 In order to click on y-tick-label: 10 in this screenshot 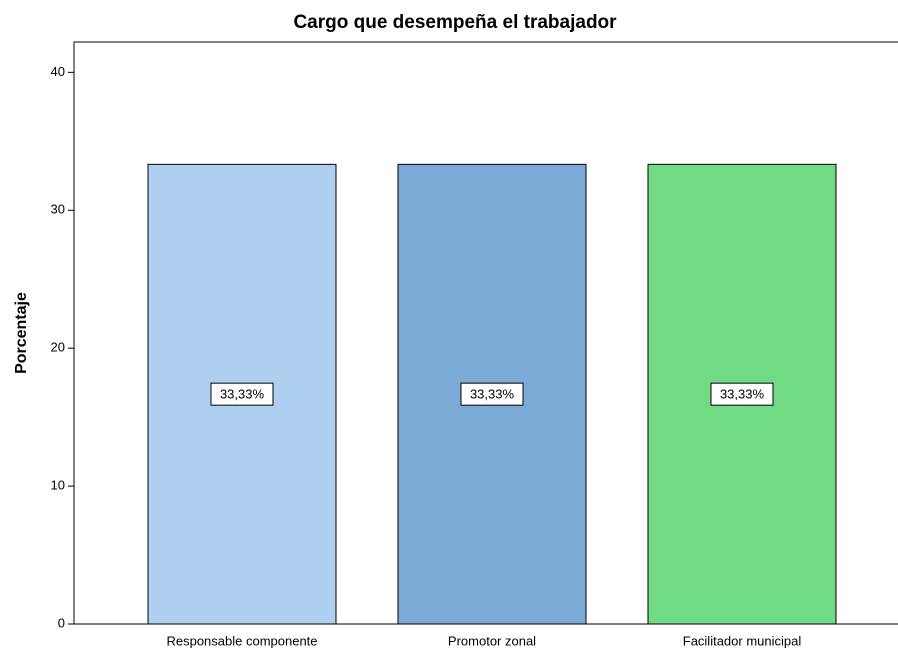, I will do `click(58, 485)`.